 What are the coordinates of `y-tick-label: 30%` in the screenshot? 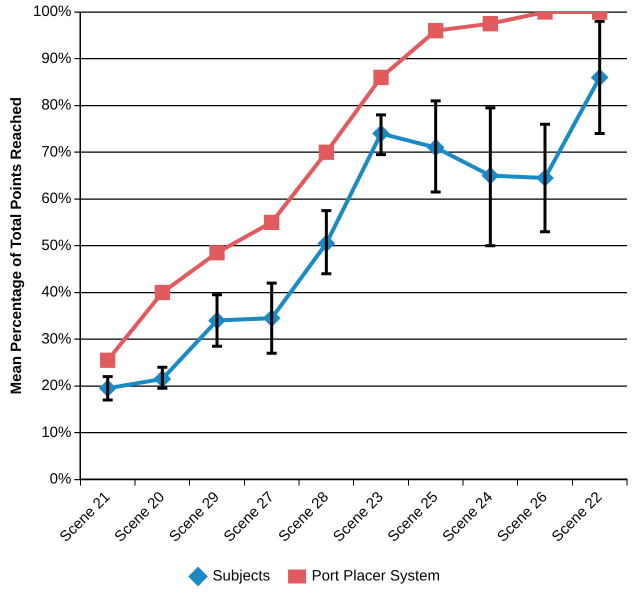 It's located at (56, 339).